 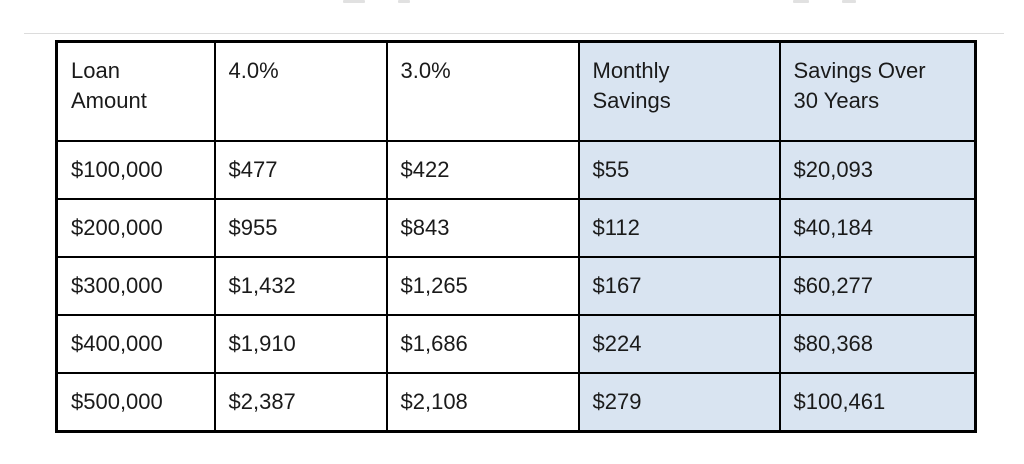 I want to click on cell-savings-30yr: $100,461, so click(x=877, y=402).